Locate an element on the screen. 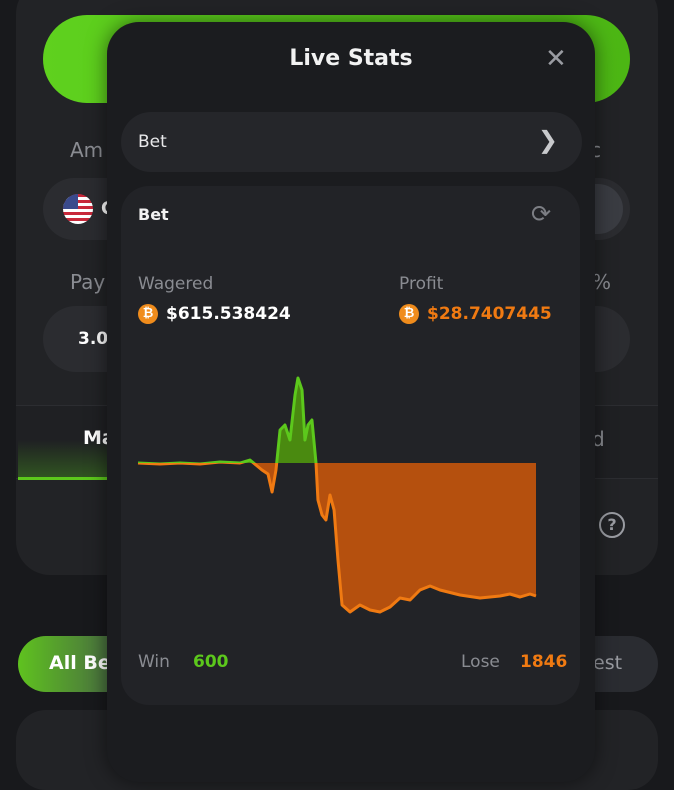  lose-label: Lose is located at coordinates (480, 662).